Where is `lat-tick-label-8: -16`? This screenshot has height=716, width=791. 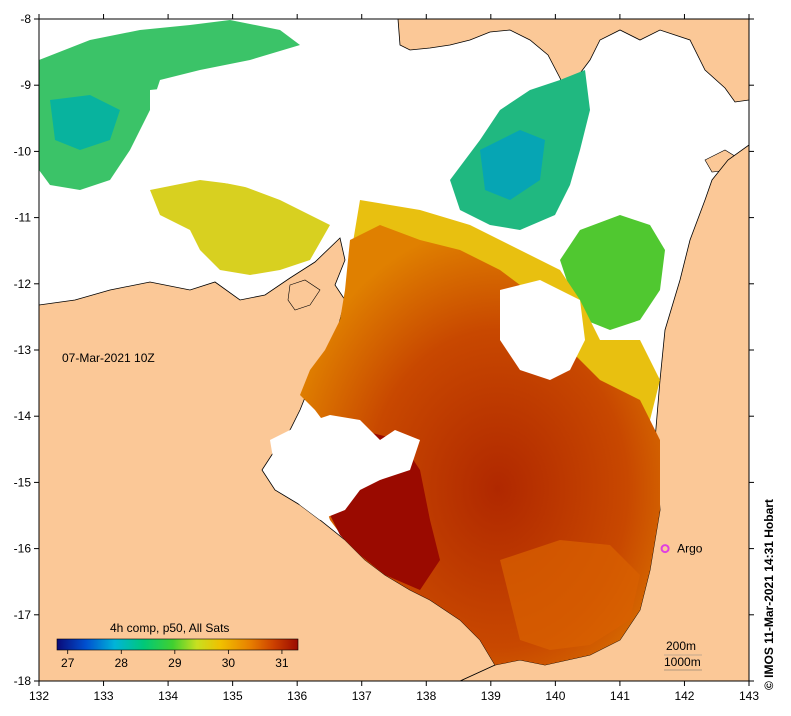 lat-tick-label-8: -16 is located at coordinates (23, 549).